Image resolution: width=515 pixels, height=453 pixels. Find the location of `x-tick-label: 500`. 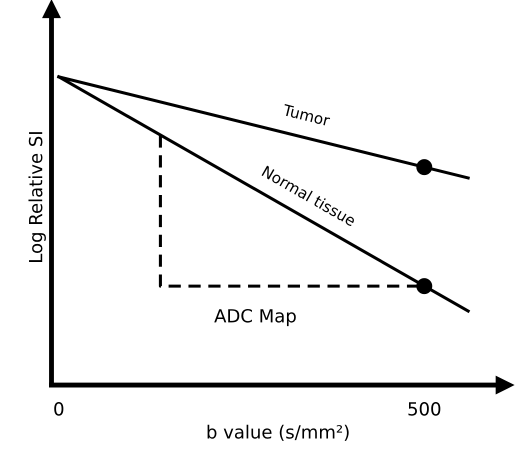

x-tick-label: 500 is located at coordinates (424, 409).